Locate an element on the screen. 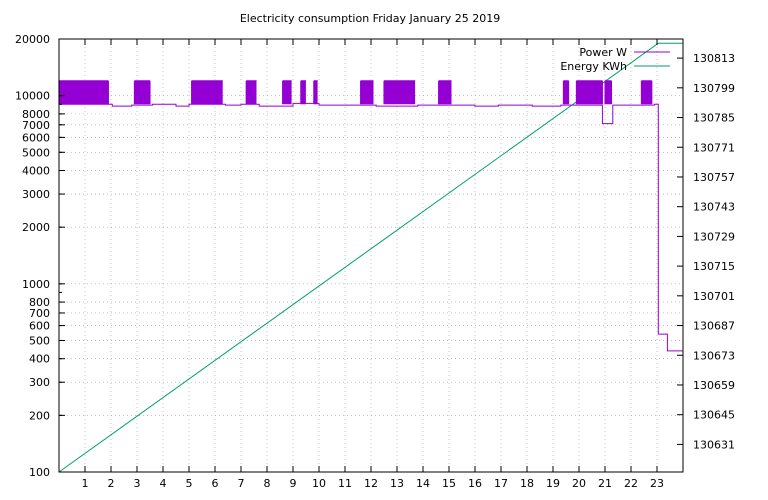 This screenshot has height=500, width=768. y2-tick-label: 130813 is located at coordinates (714, 58).